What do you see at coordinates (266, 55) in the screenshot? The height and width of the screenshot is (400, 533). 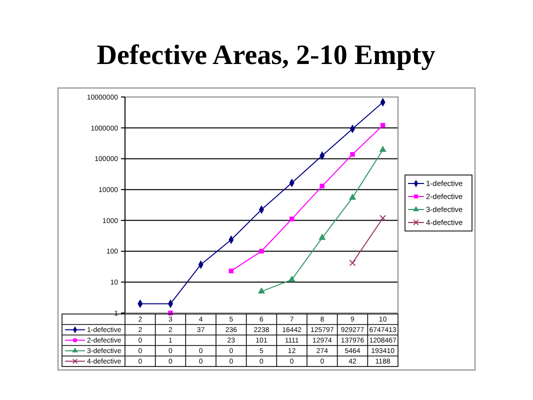 I see `chart-title: Defective Areas, 2-10 Empty` at bounding box center [266, 55].